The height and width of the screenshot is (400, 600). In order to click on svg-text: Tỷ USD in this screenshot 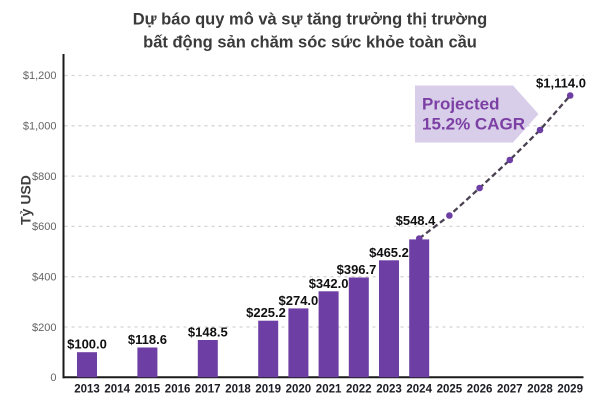, I will do `click(26, 200)`.